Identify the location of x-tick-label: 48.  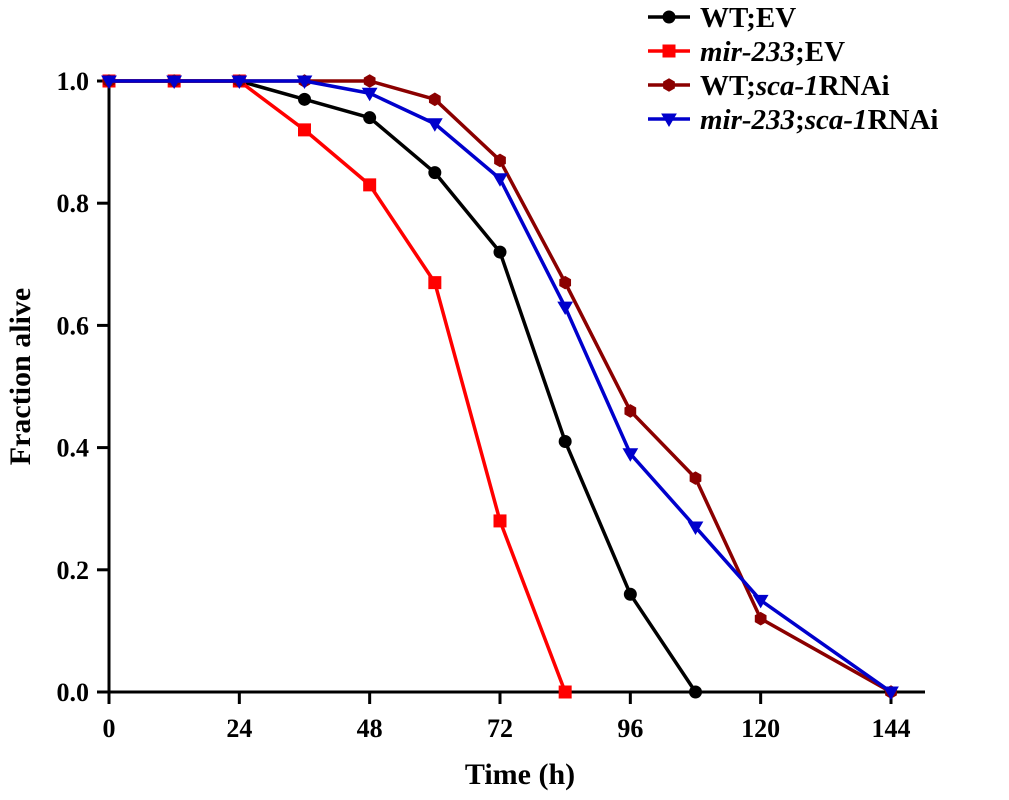
(370, 728).